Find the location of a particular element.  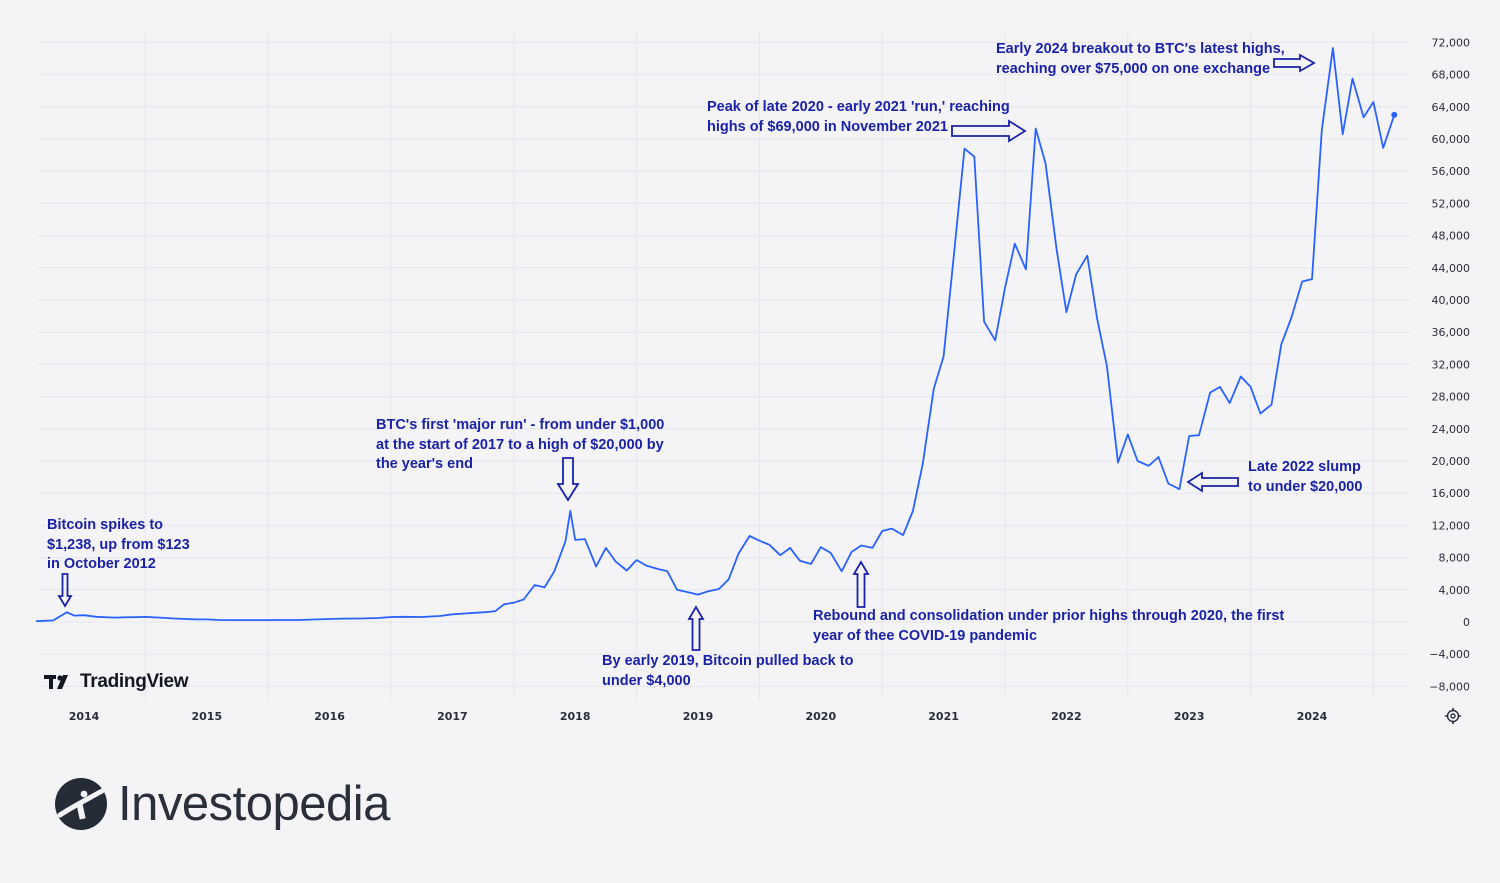

y-tick-label: 68,000 is located at coordinates (1451, 75).